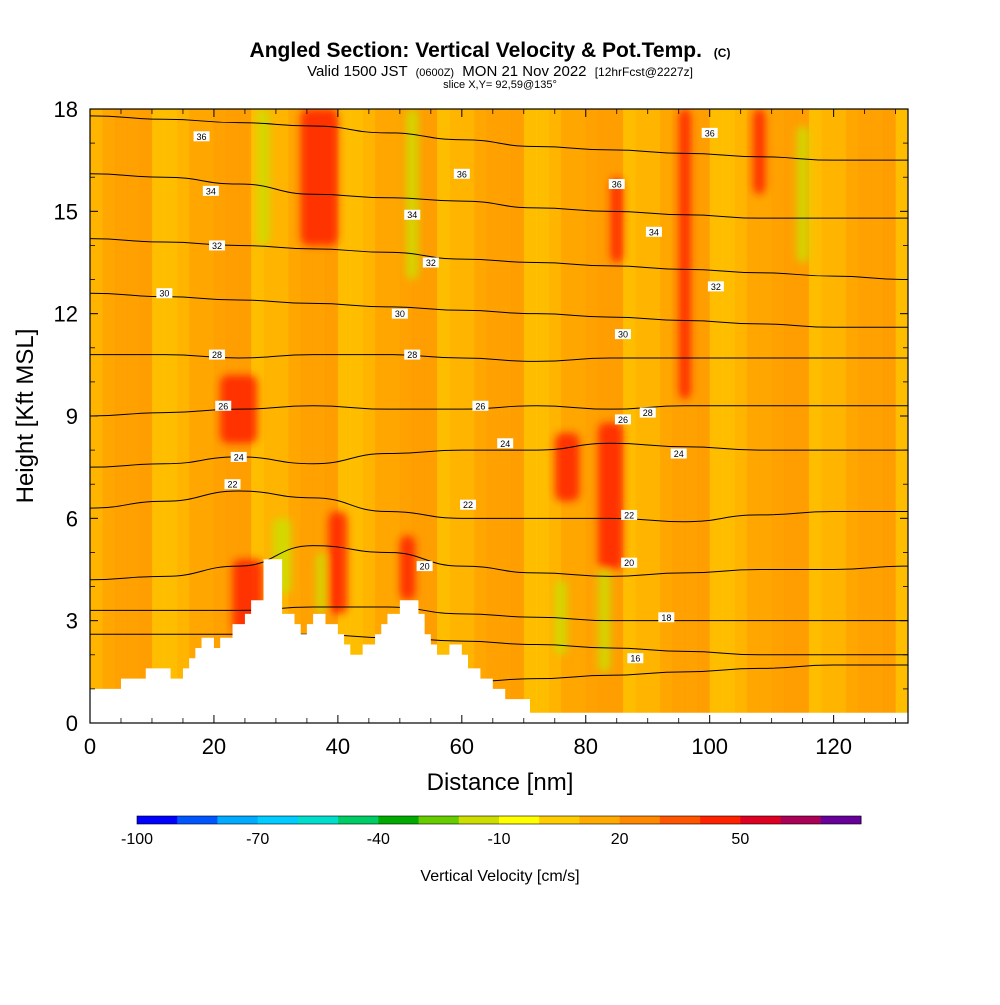 The width and height of the screenshot is (1000, 1005). I want to click on y-tick-label: 0, so click(72, 723).